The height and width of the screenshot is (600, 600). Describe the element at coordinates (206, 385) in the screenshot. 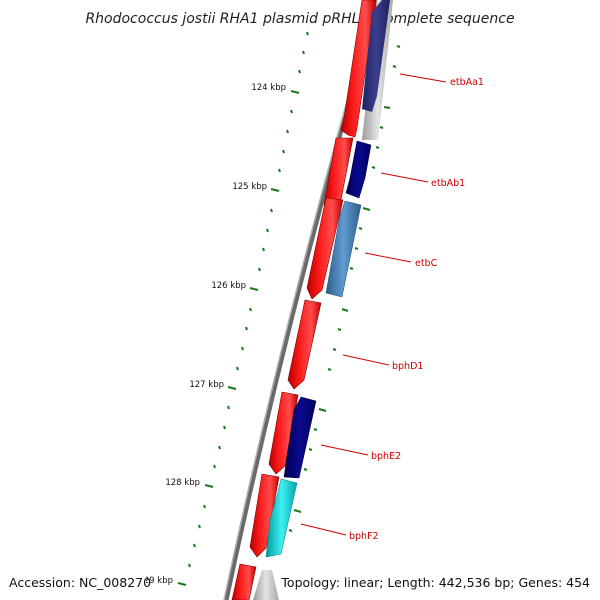

I see `scale-label-127: 127 kbp` at that location.